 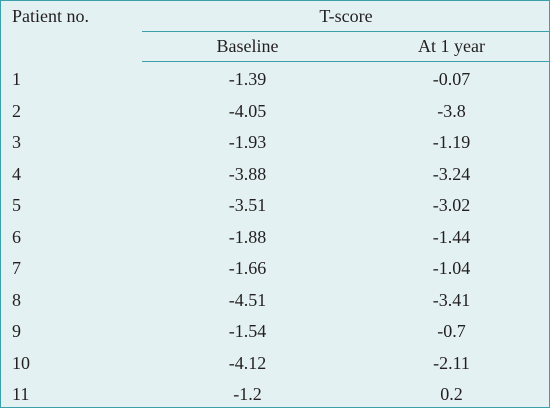 I want to click on header-row-1: Patient no. T-score, so click(x=276, y=17).